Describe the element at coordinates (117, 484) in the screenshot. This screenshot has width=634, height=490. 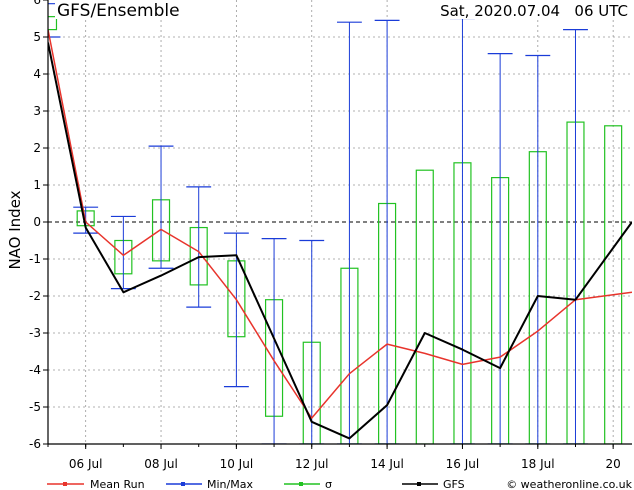
I see `legend-mean-run: Mean Run` at that location.